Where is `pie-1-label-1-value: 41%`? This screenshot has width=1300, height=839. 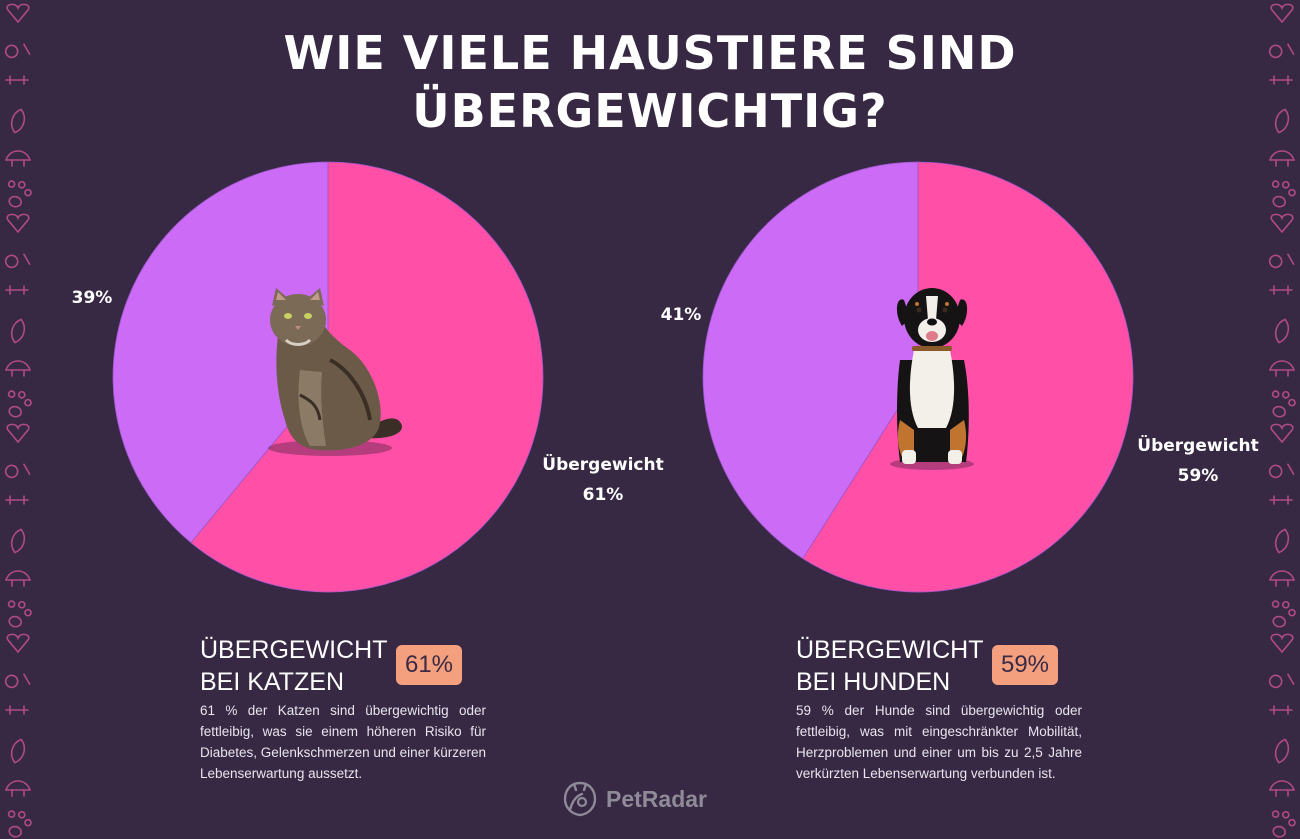 pie-1-label-1-value: 41% is located at coordinates (681, 315).